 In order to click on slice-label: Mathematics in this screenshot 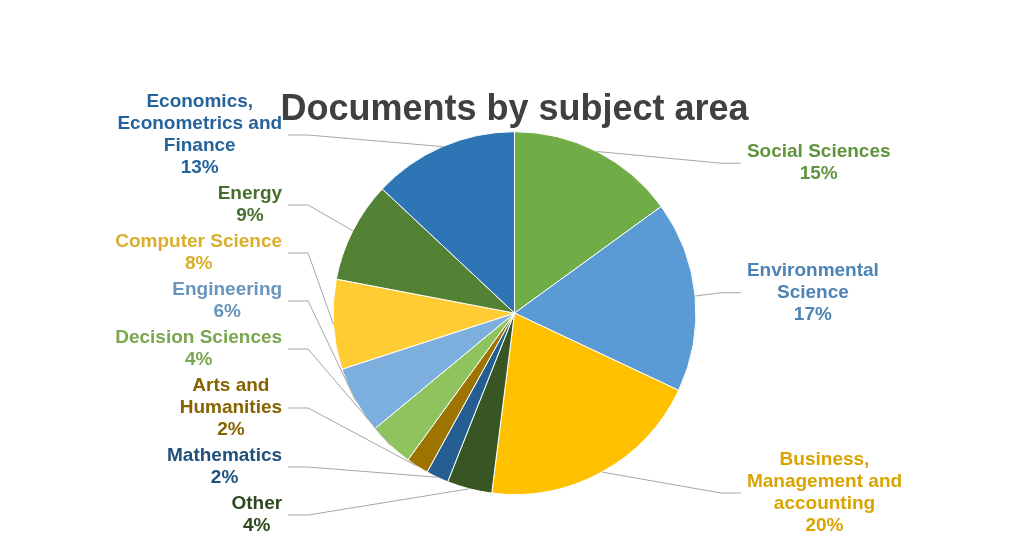, I will do `click(225, 455)`.